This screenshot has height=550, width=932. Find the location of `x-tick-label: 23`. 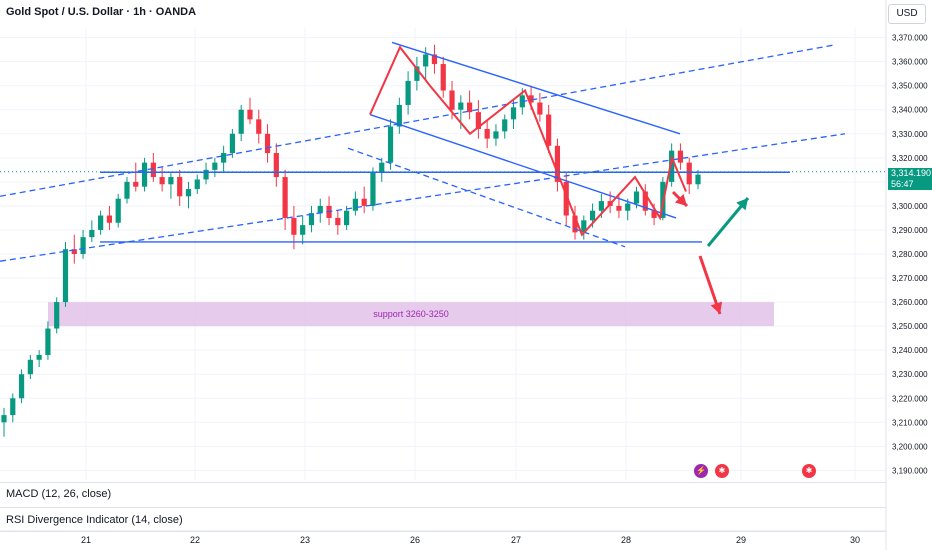

x-tick-label: 23 is located at coordinates (305, 540).